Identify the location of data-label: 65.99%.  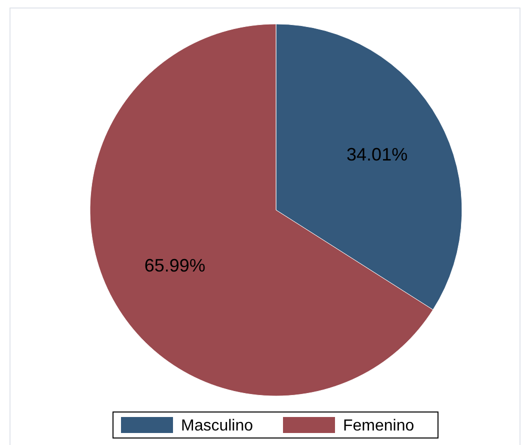
(175, 266).